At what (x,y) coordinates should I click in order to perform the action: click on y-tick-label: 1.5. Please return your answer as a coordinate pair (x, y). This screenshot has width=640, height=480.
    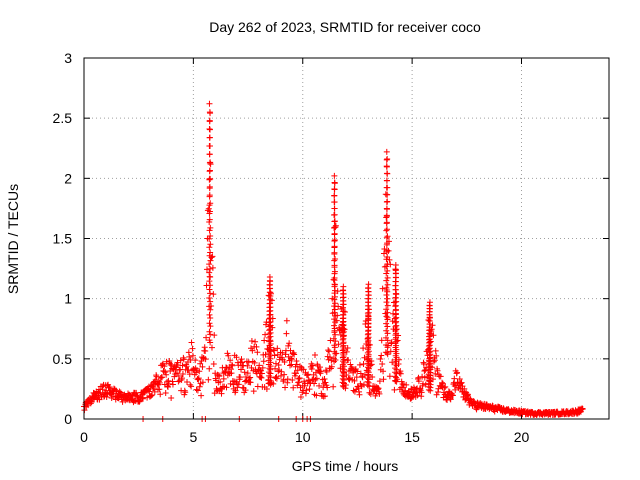
    Looking at the image, I should click on (63, 239).